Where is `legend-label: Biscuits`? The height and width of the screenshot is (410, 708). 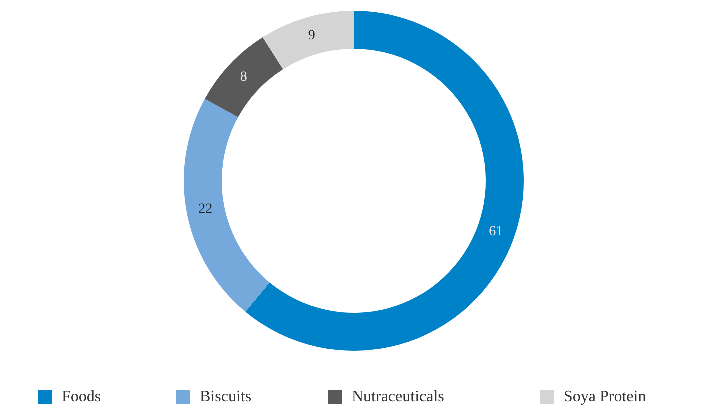
legend-label: Biscuits is located at coordinates (226, 397).